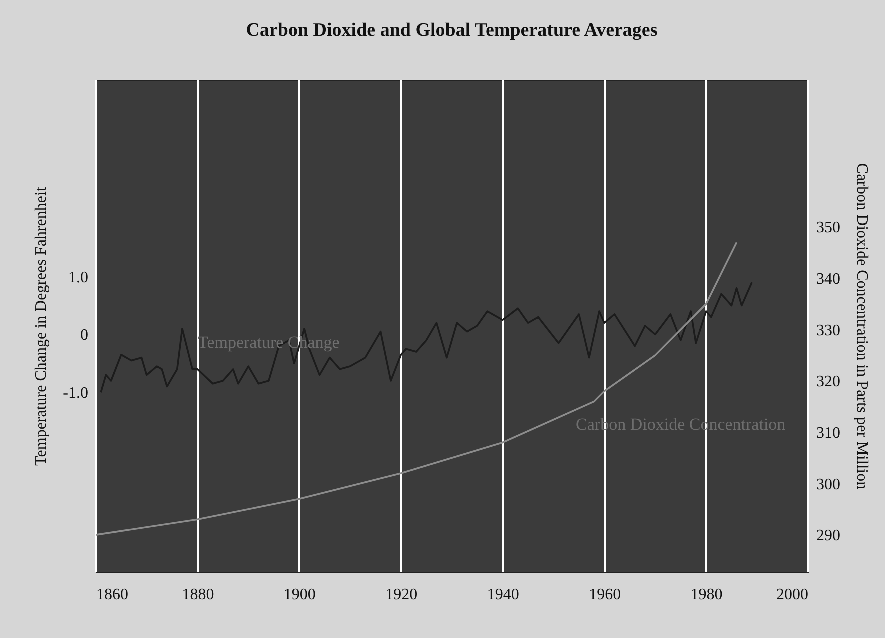  Describe the element at coordinates (503, 595) in the screenshot. I see `x-tick-label: 1940` at that location.